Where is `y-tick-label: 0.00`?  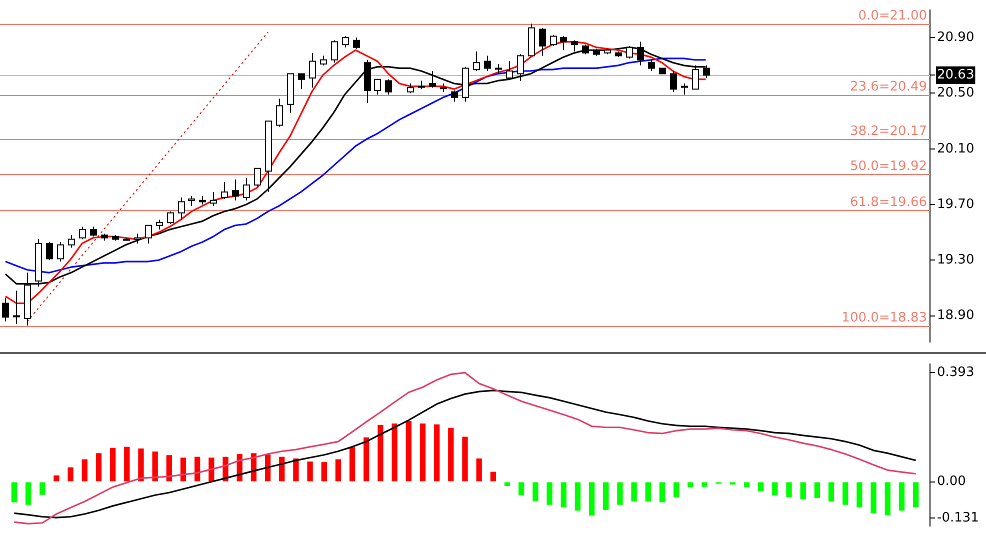 y-tick-label: 0.00 is located at coordinates (951, 482).